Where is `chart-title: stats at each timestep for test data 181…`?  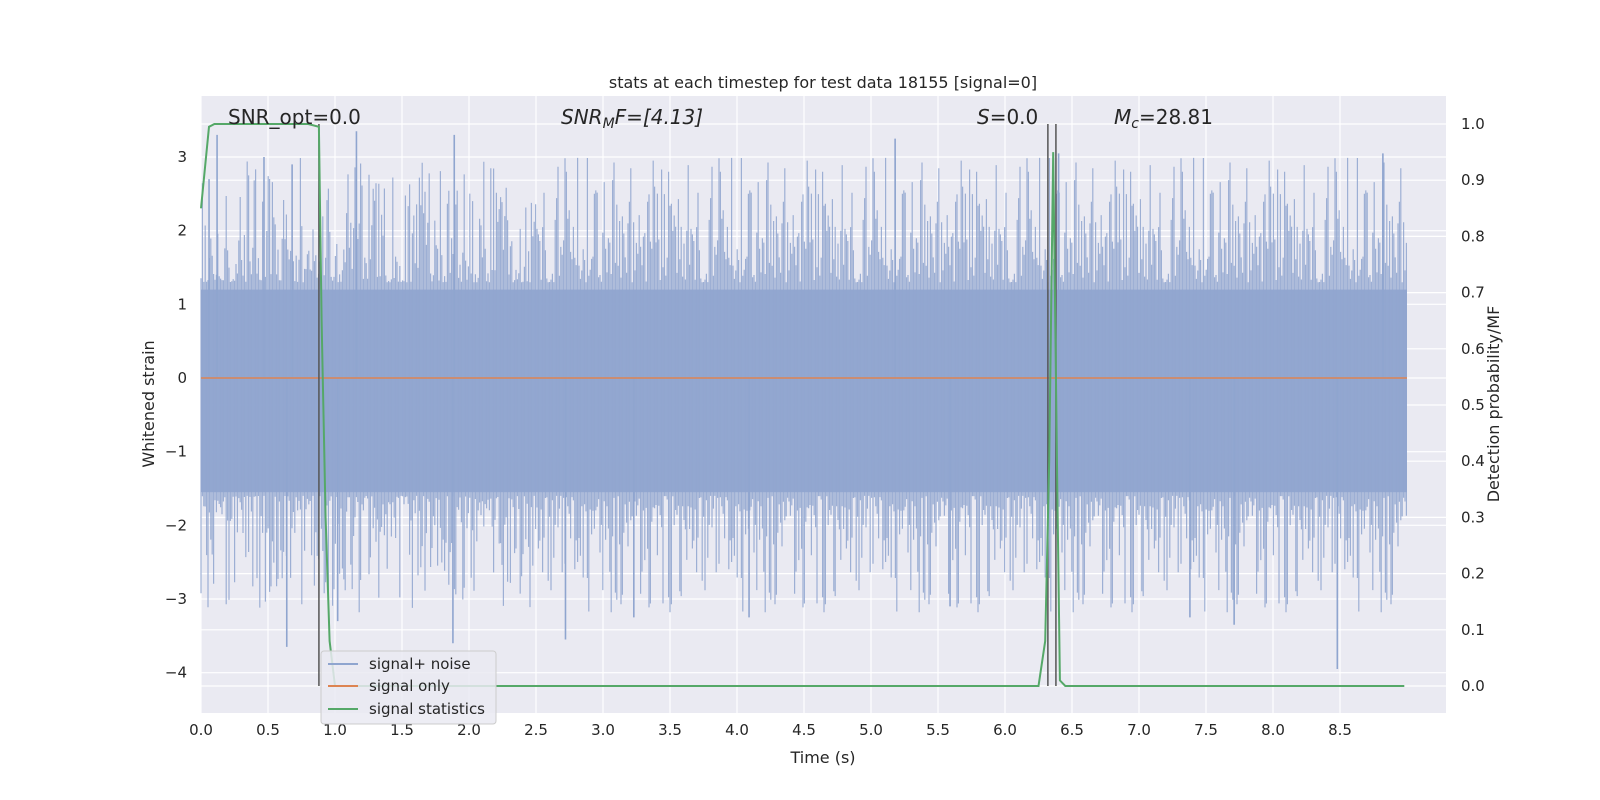
chart-title: stats at each timestep for test data 181… is located at coordinates (823, 82).